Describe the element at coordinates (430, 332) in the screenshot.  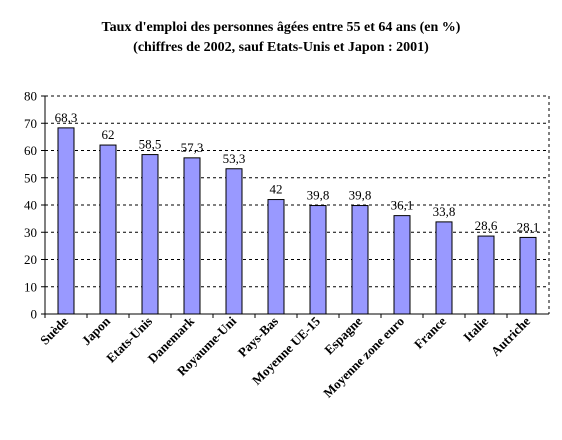
I see `x-tick-label: France` at that location.